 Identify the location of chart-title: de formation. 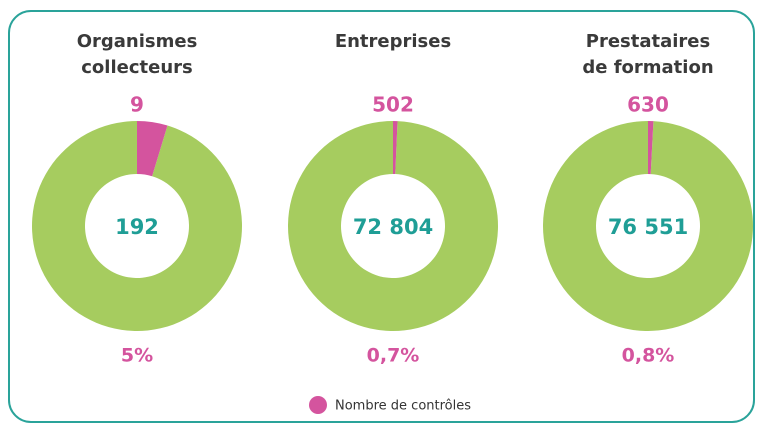
(647, 67).